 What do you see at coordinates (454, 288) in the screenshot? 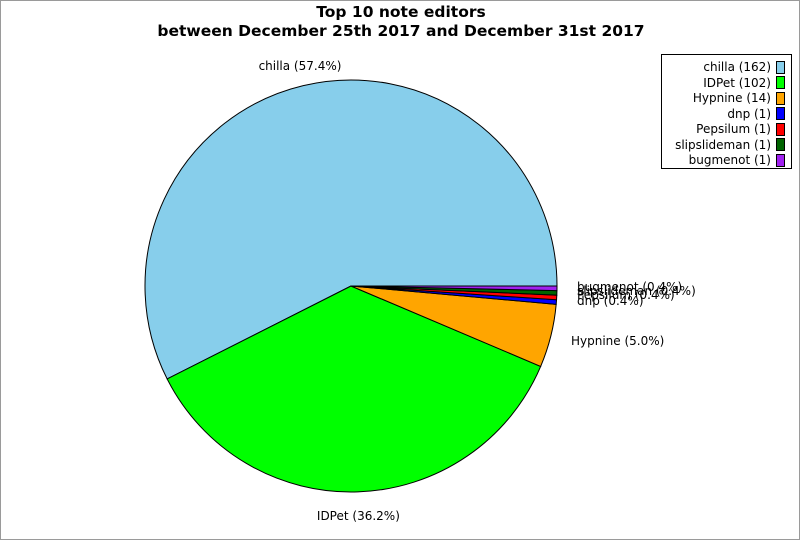
I see `pie-slice-bugmenot` at bounding box center [454, 288].